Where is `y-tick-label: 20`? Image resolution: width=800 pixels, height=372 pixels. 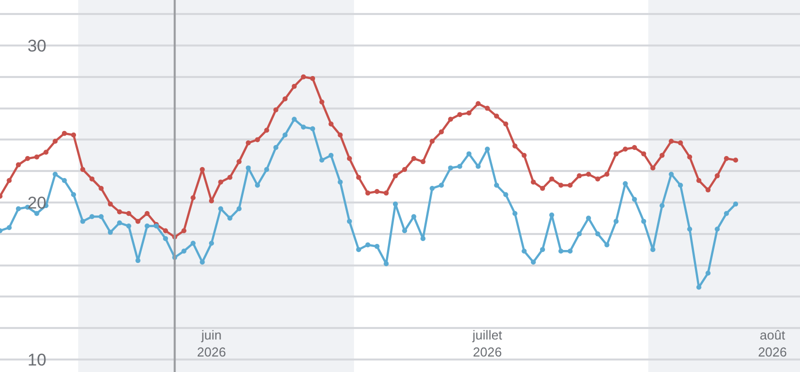 y-tick-label: 20 is located at coordinates (36, 202).